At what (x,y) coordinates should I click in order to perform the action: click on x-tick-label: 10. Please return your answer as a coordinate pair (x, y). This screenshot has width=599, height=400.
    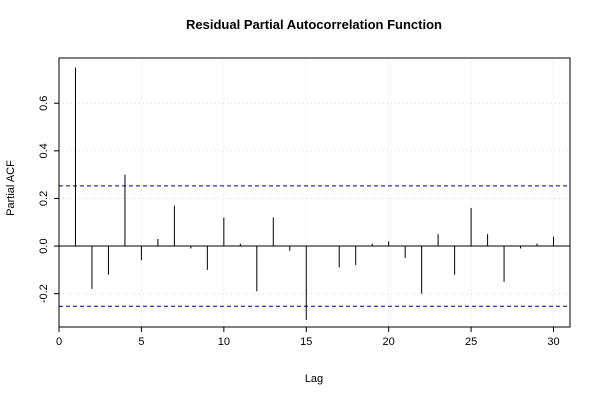
    Looking at the image, I should click on (224, 342).